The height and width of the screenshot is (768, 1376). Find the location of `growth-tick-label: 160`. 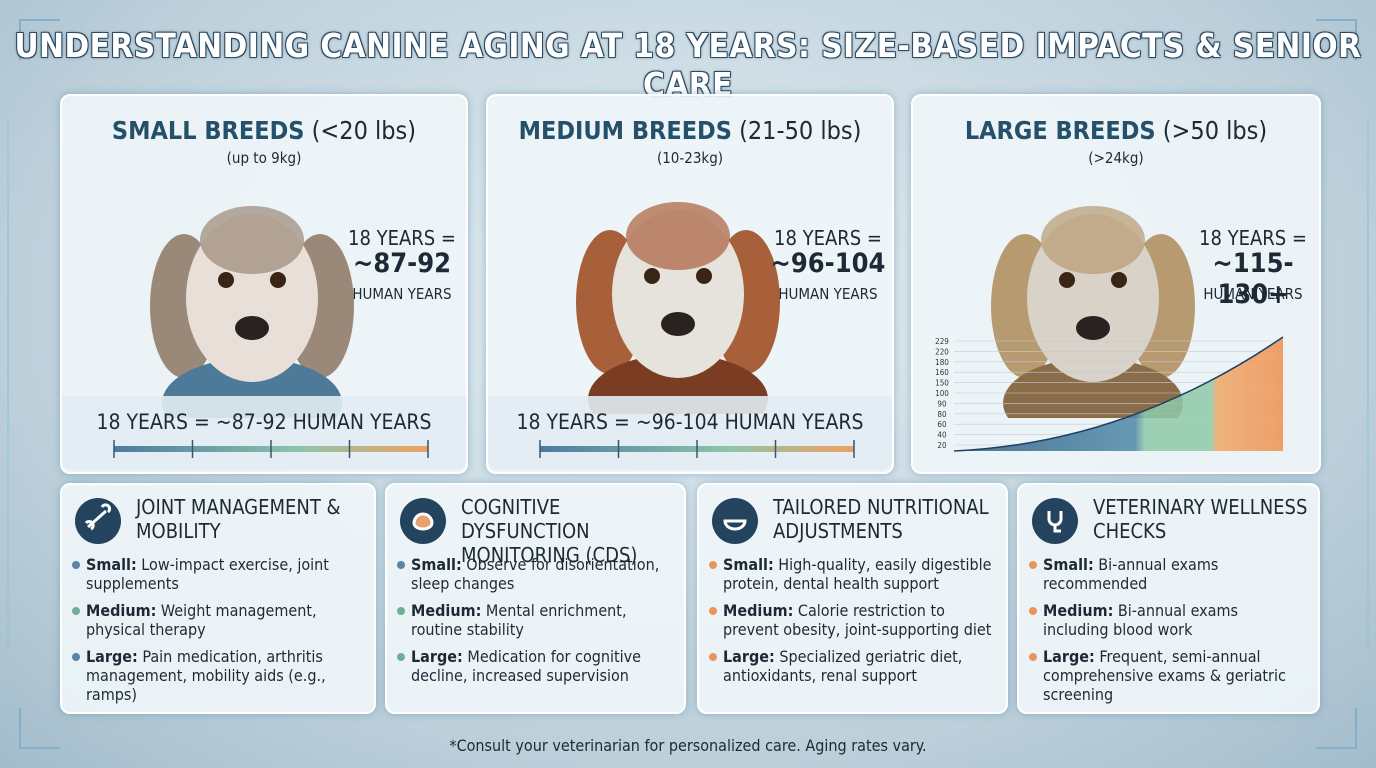

growth-tick-label: 160 is located at coordinates (942, 372).